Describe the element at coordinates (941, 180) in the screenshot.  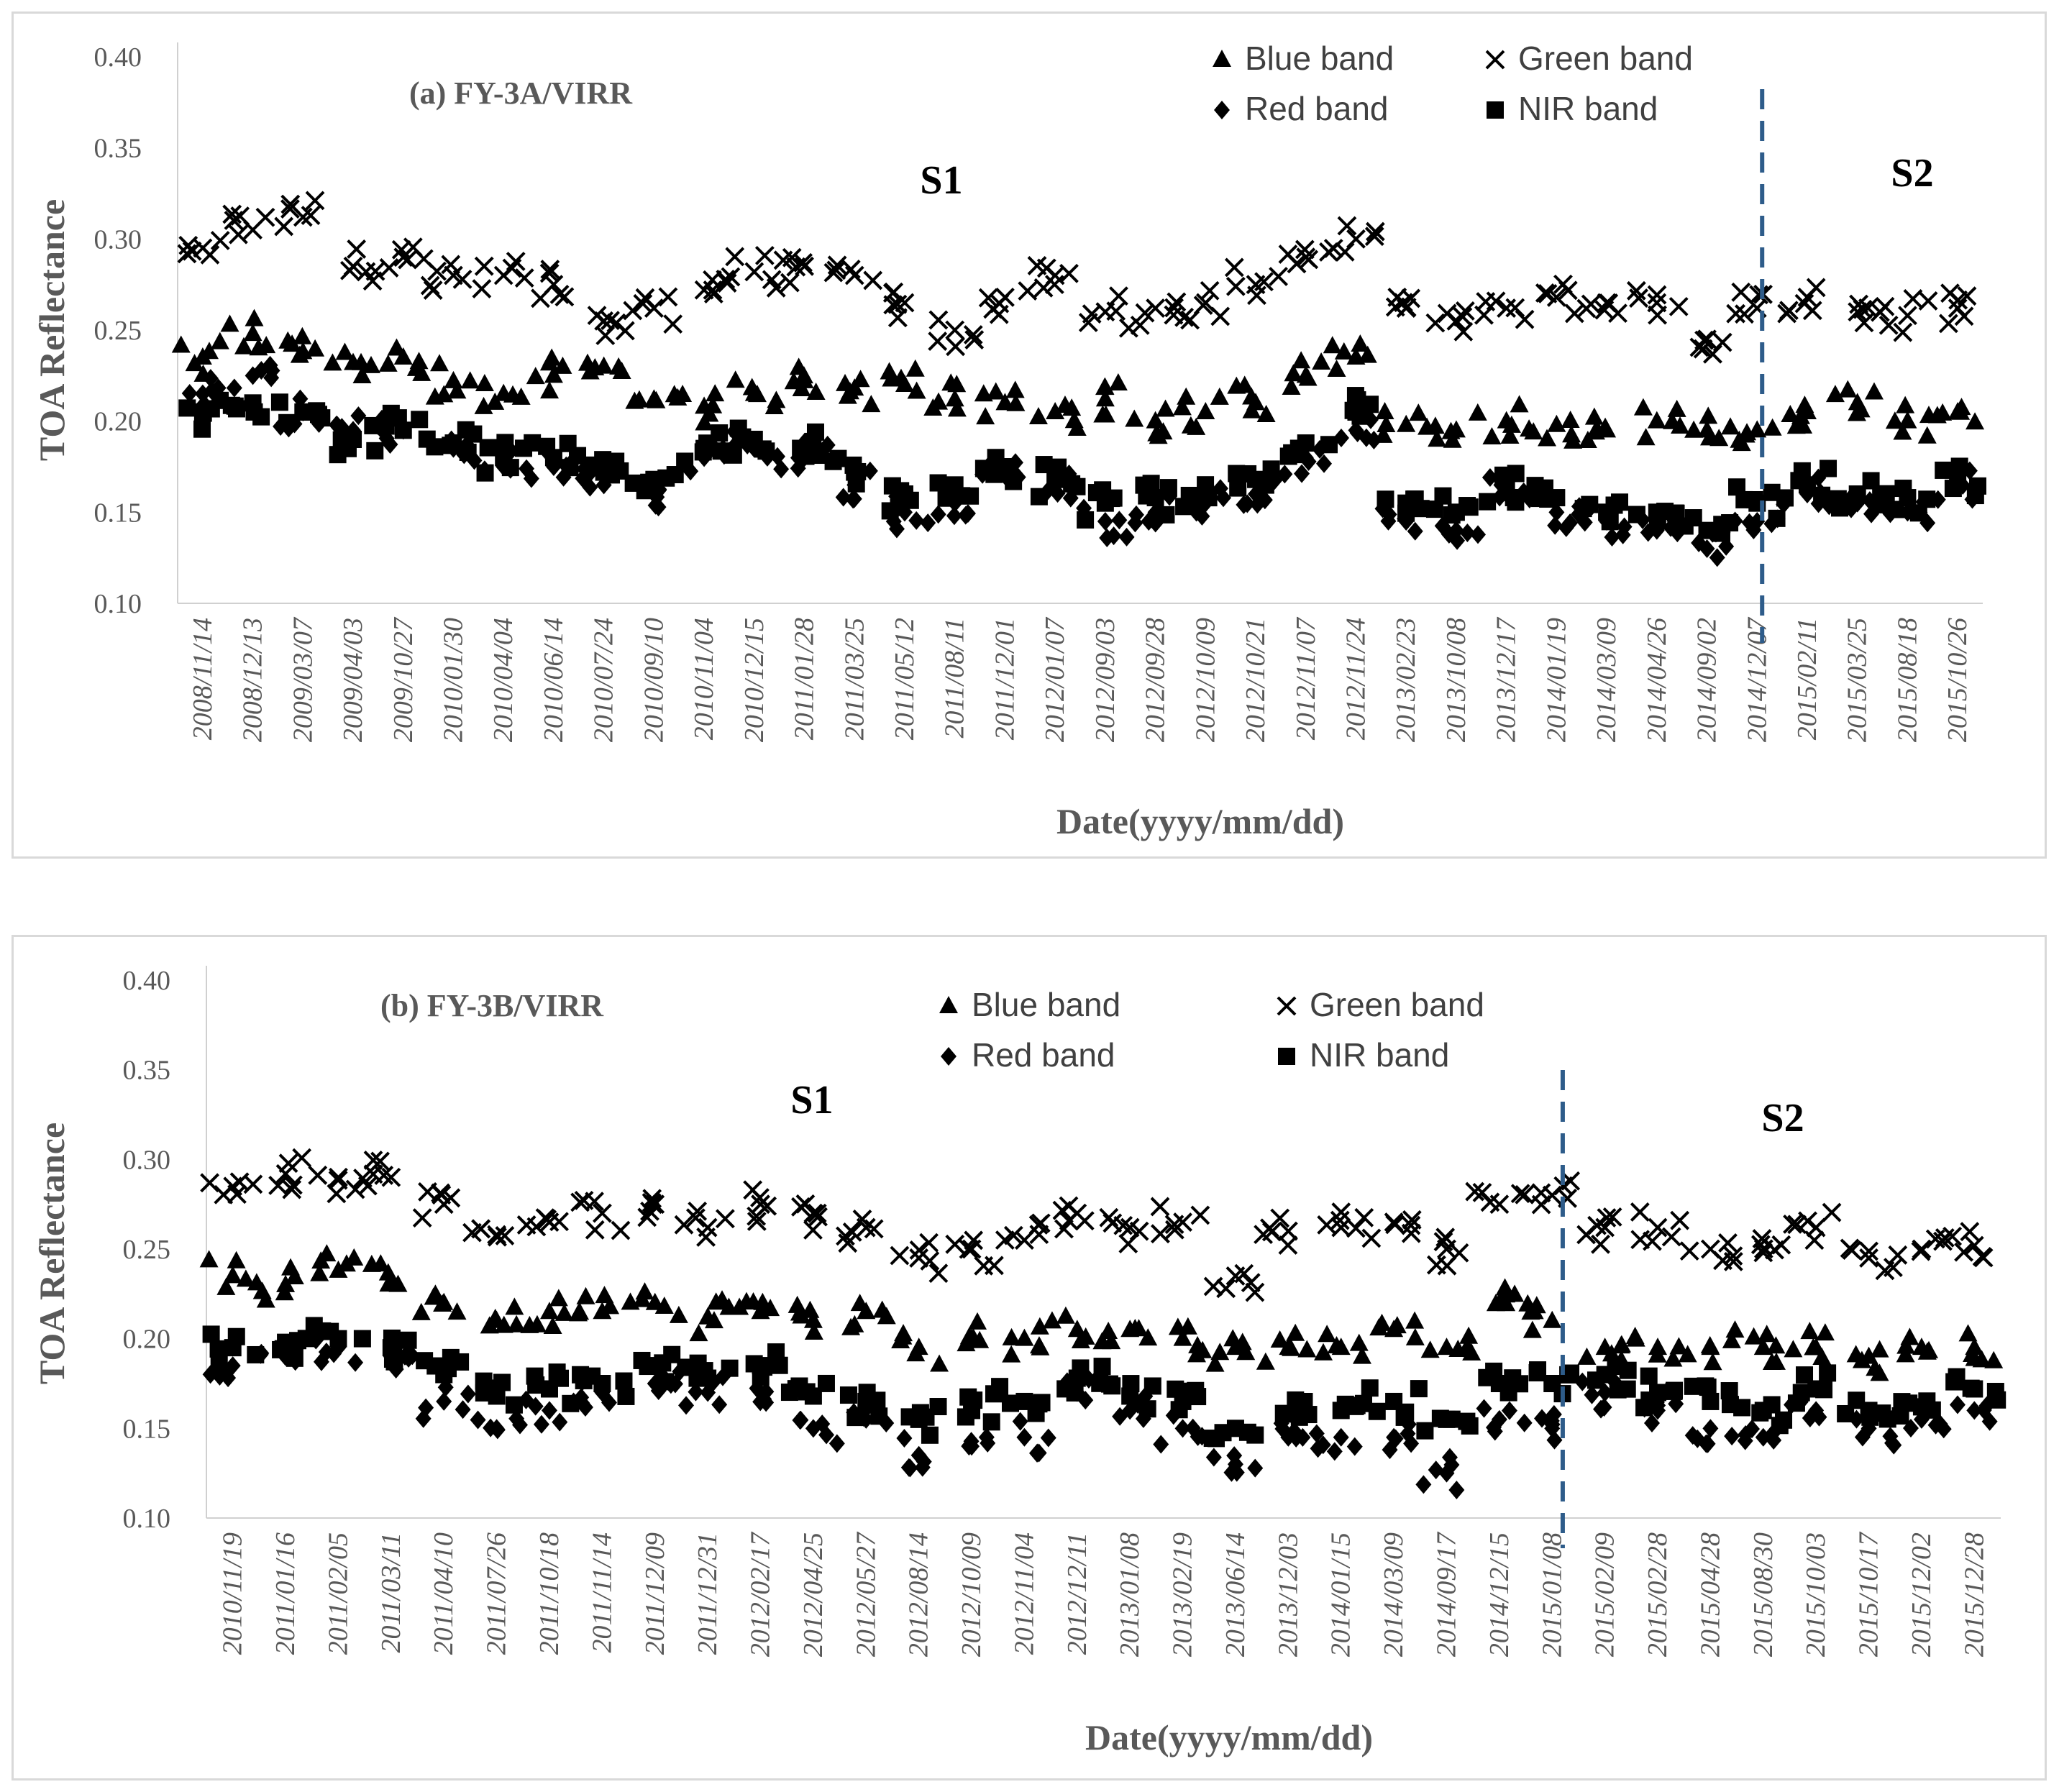
I see `segment-label: S1` at that location.